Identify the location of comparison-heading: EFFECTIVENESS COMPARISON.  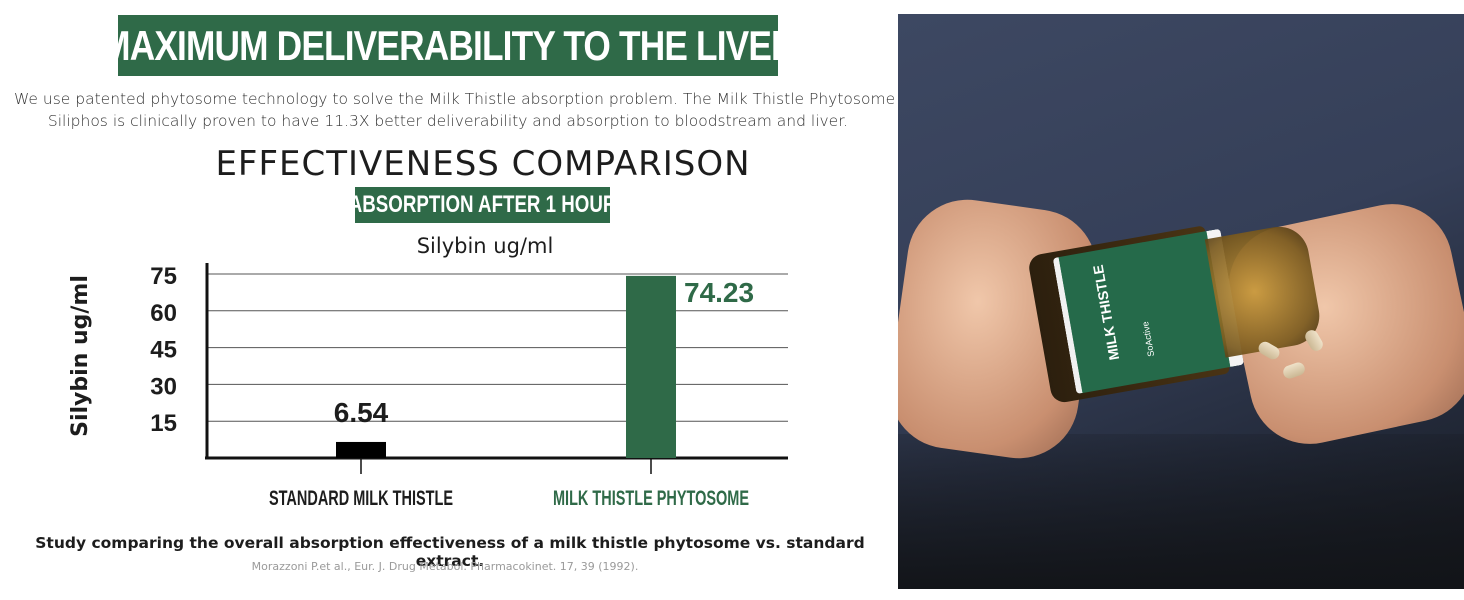
(483, 164).